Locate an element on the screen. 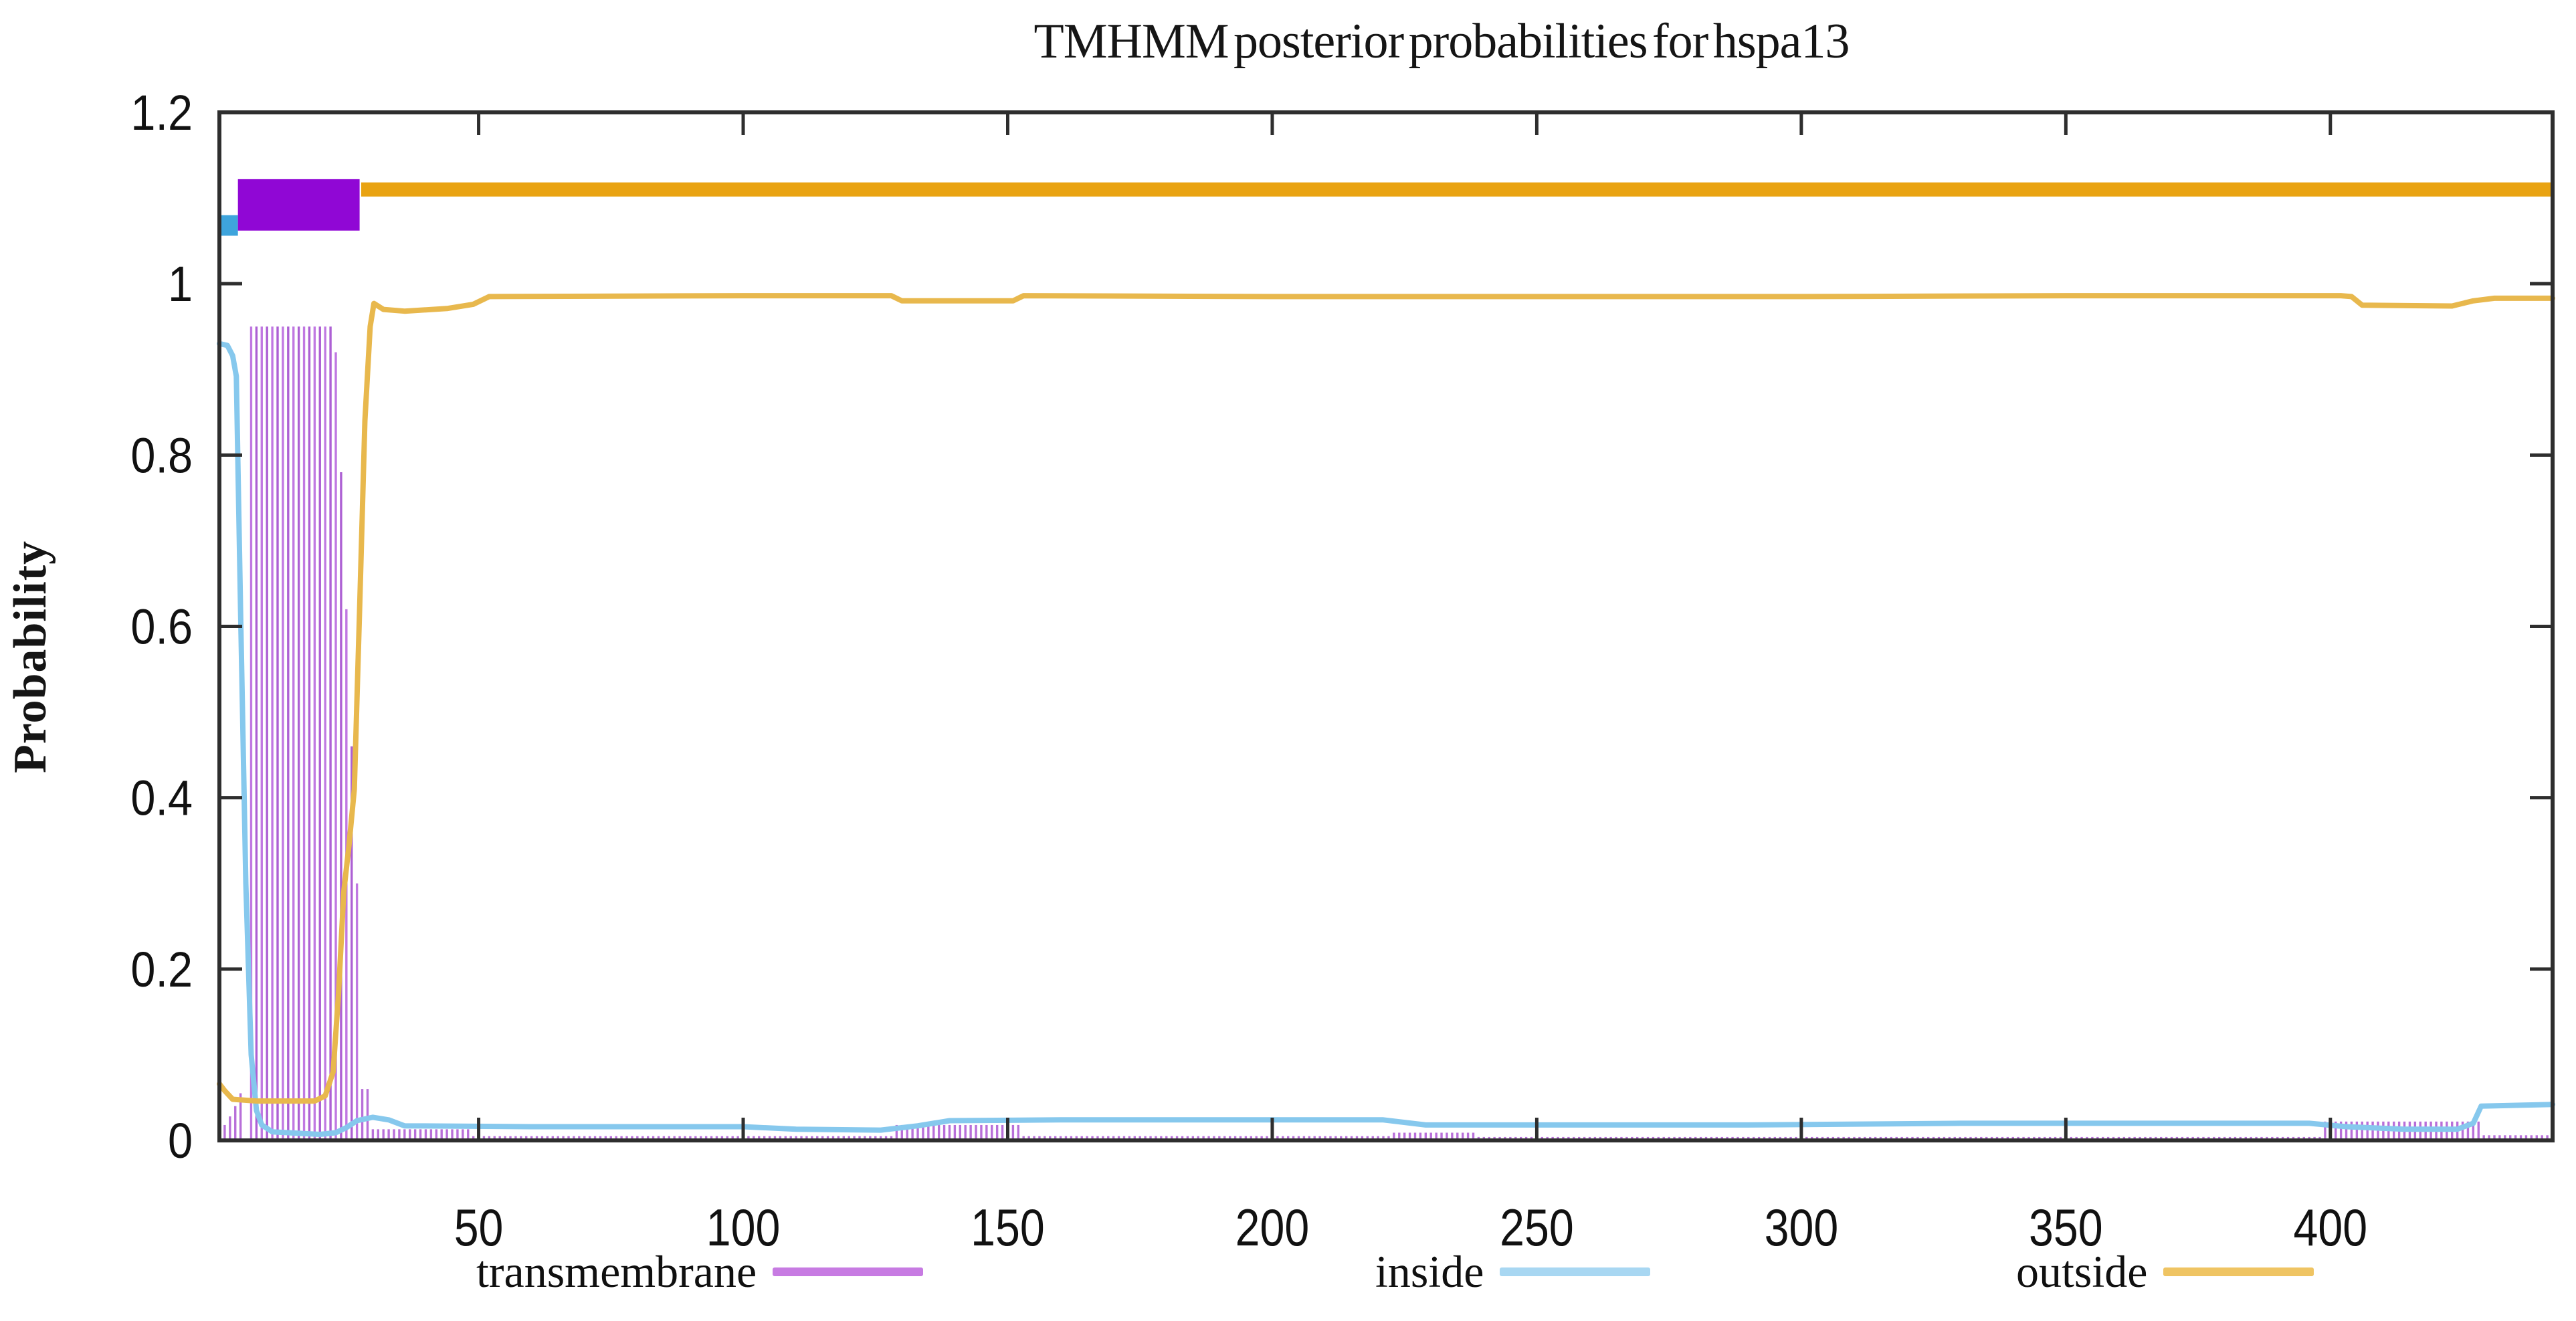  legend-item-outside: outside is located at coordinates (2165, 1271).